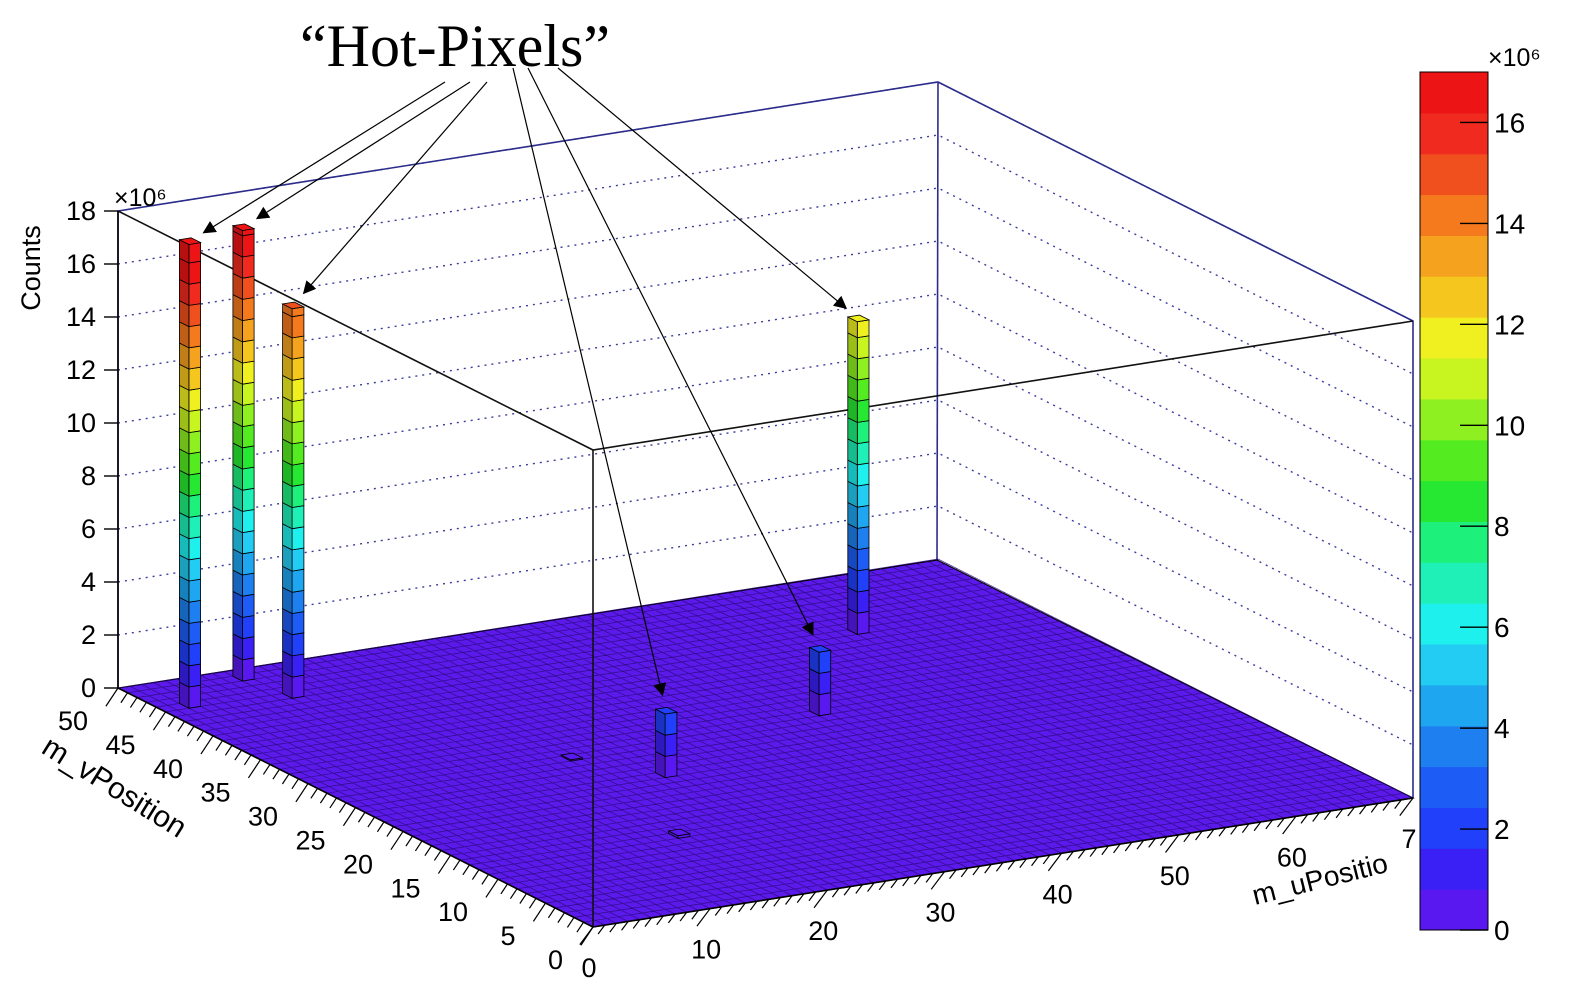 This screenshot has height=984, width=1575. What do you see at coordinates (81, 264) in the screenshot?
I see `z-tick-label: 16` at bounding box center [81, 264].